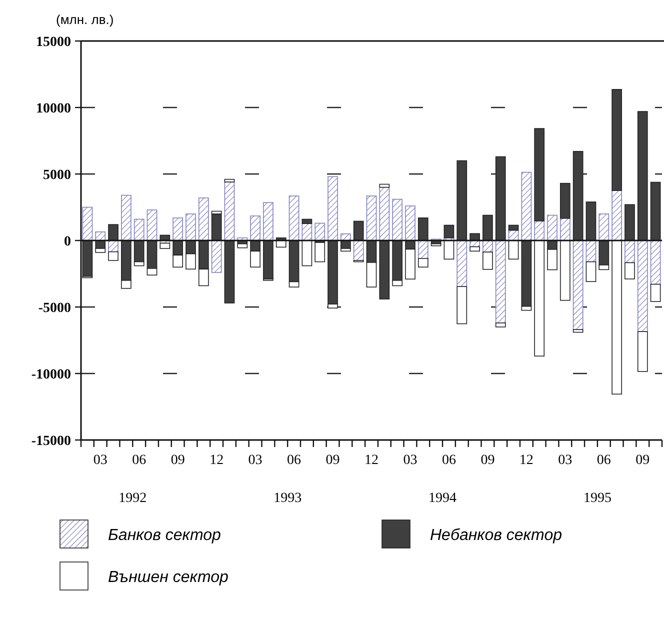  I want to click on y-axis-title: (млн. лв.), so click(85, 19).